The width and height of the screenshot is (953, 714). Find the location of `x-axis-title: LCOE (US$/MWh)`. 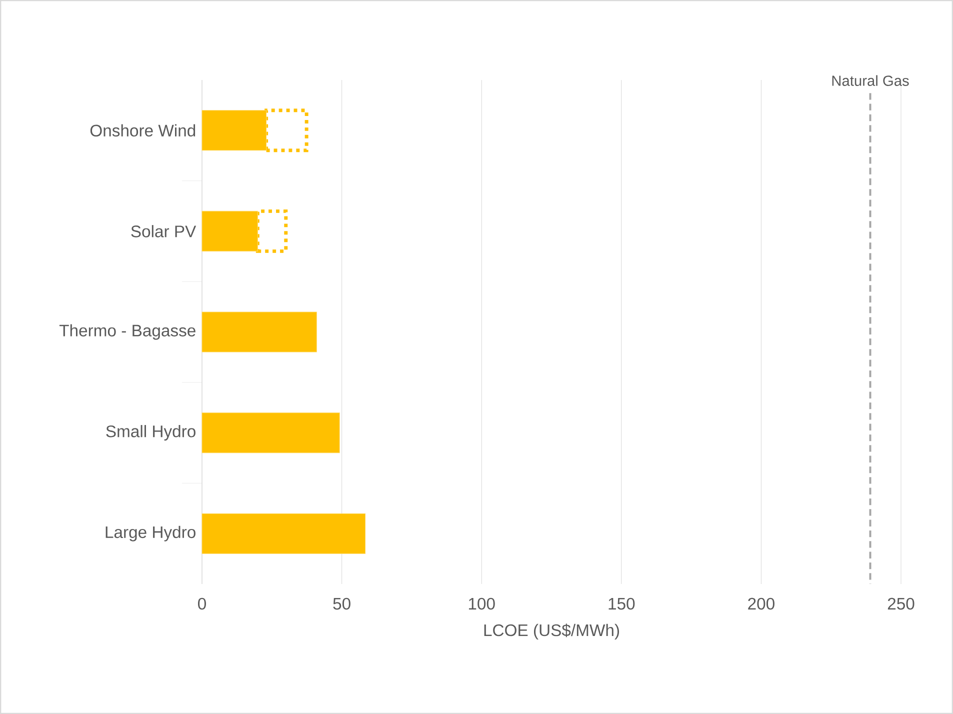

x-axis-title: LCOE (US$/MWh) is located at coordinates (551, 632).